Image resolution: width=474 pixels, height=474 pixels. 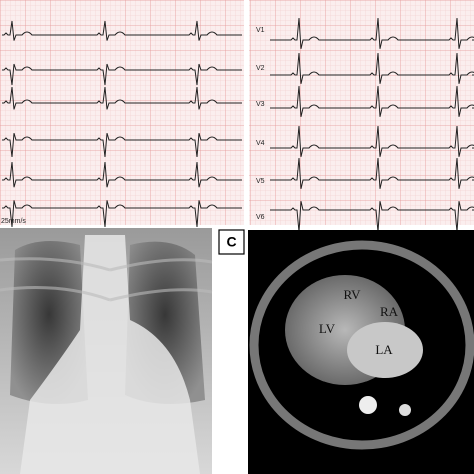 I want to click on lead-label: V1, so click(x=260, y=30).